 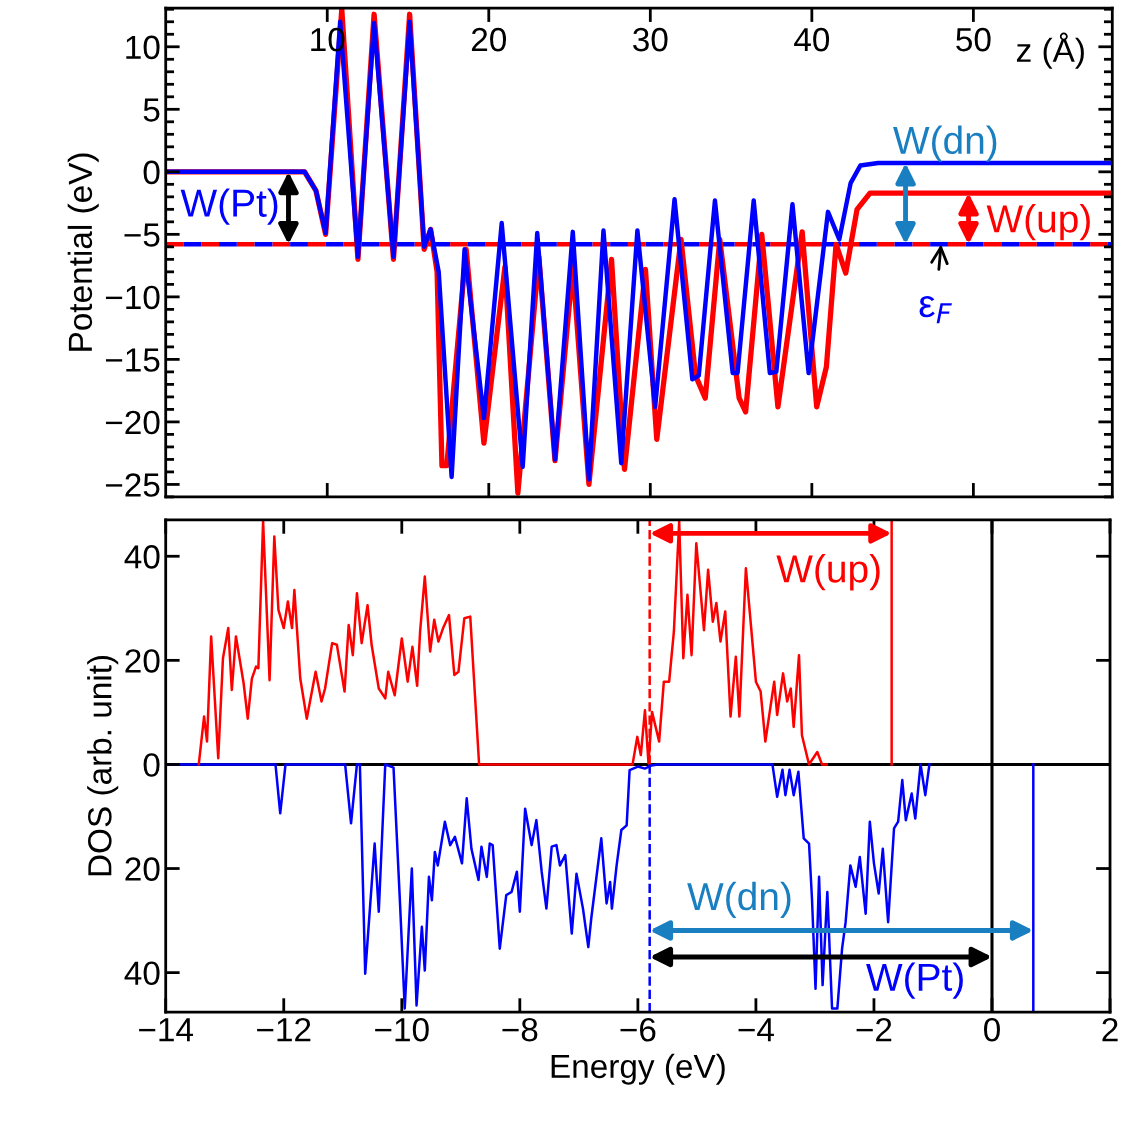 I want to click on y-tick-label: −10, so click(x=132, y=297).